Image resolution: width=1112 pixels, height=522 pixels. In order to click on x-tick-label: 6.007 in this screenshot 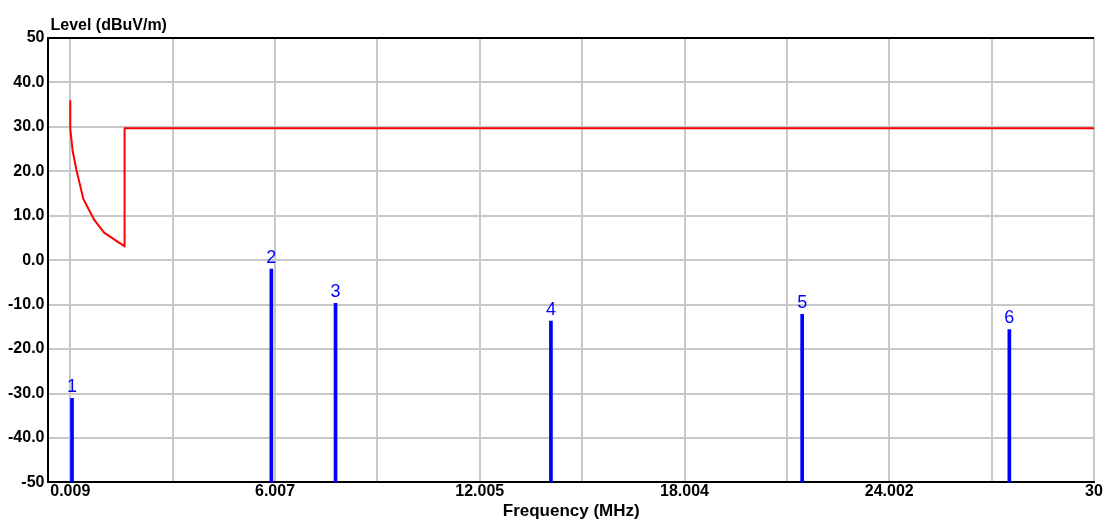, I will do `click(275, 491)`.